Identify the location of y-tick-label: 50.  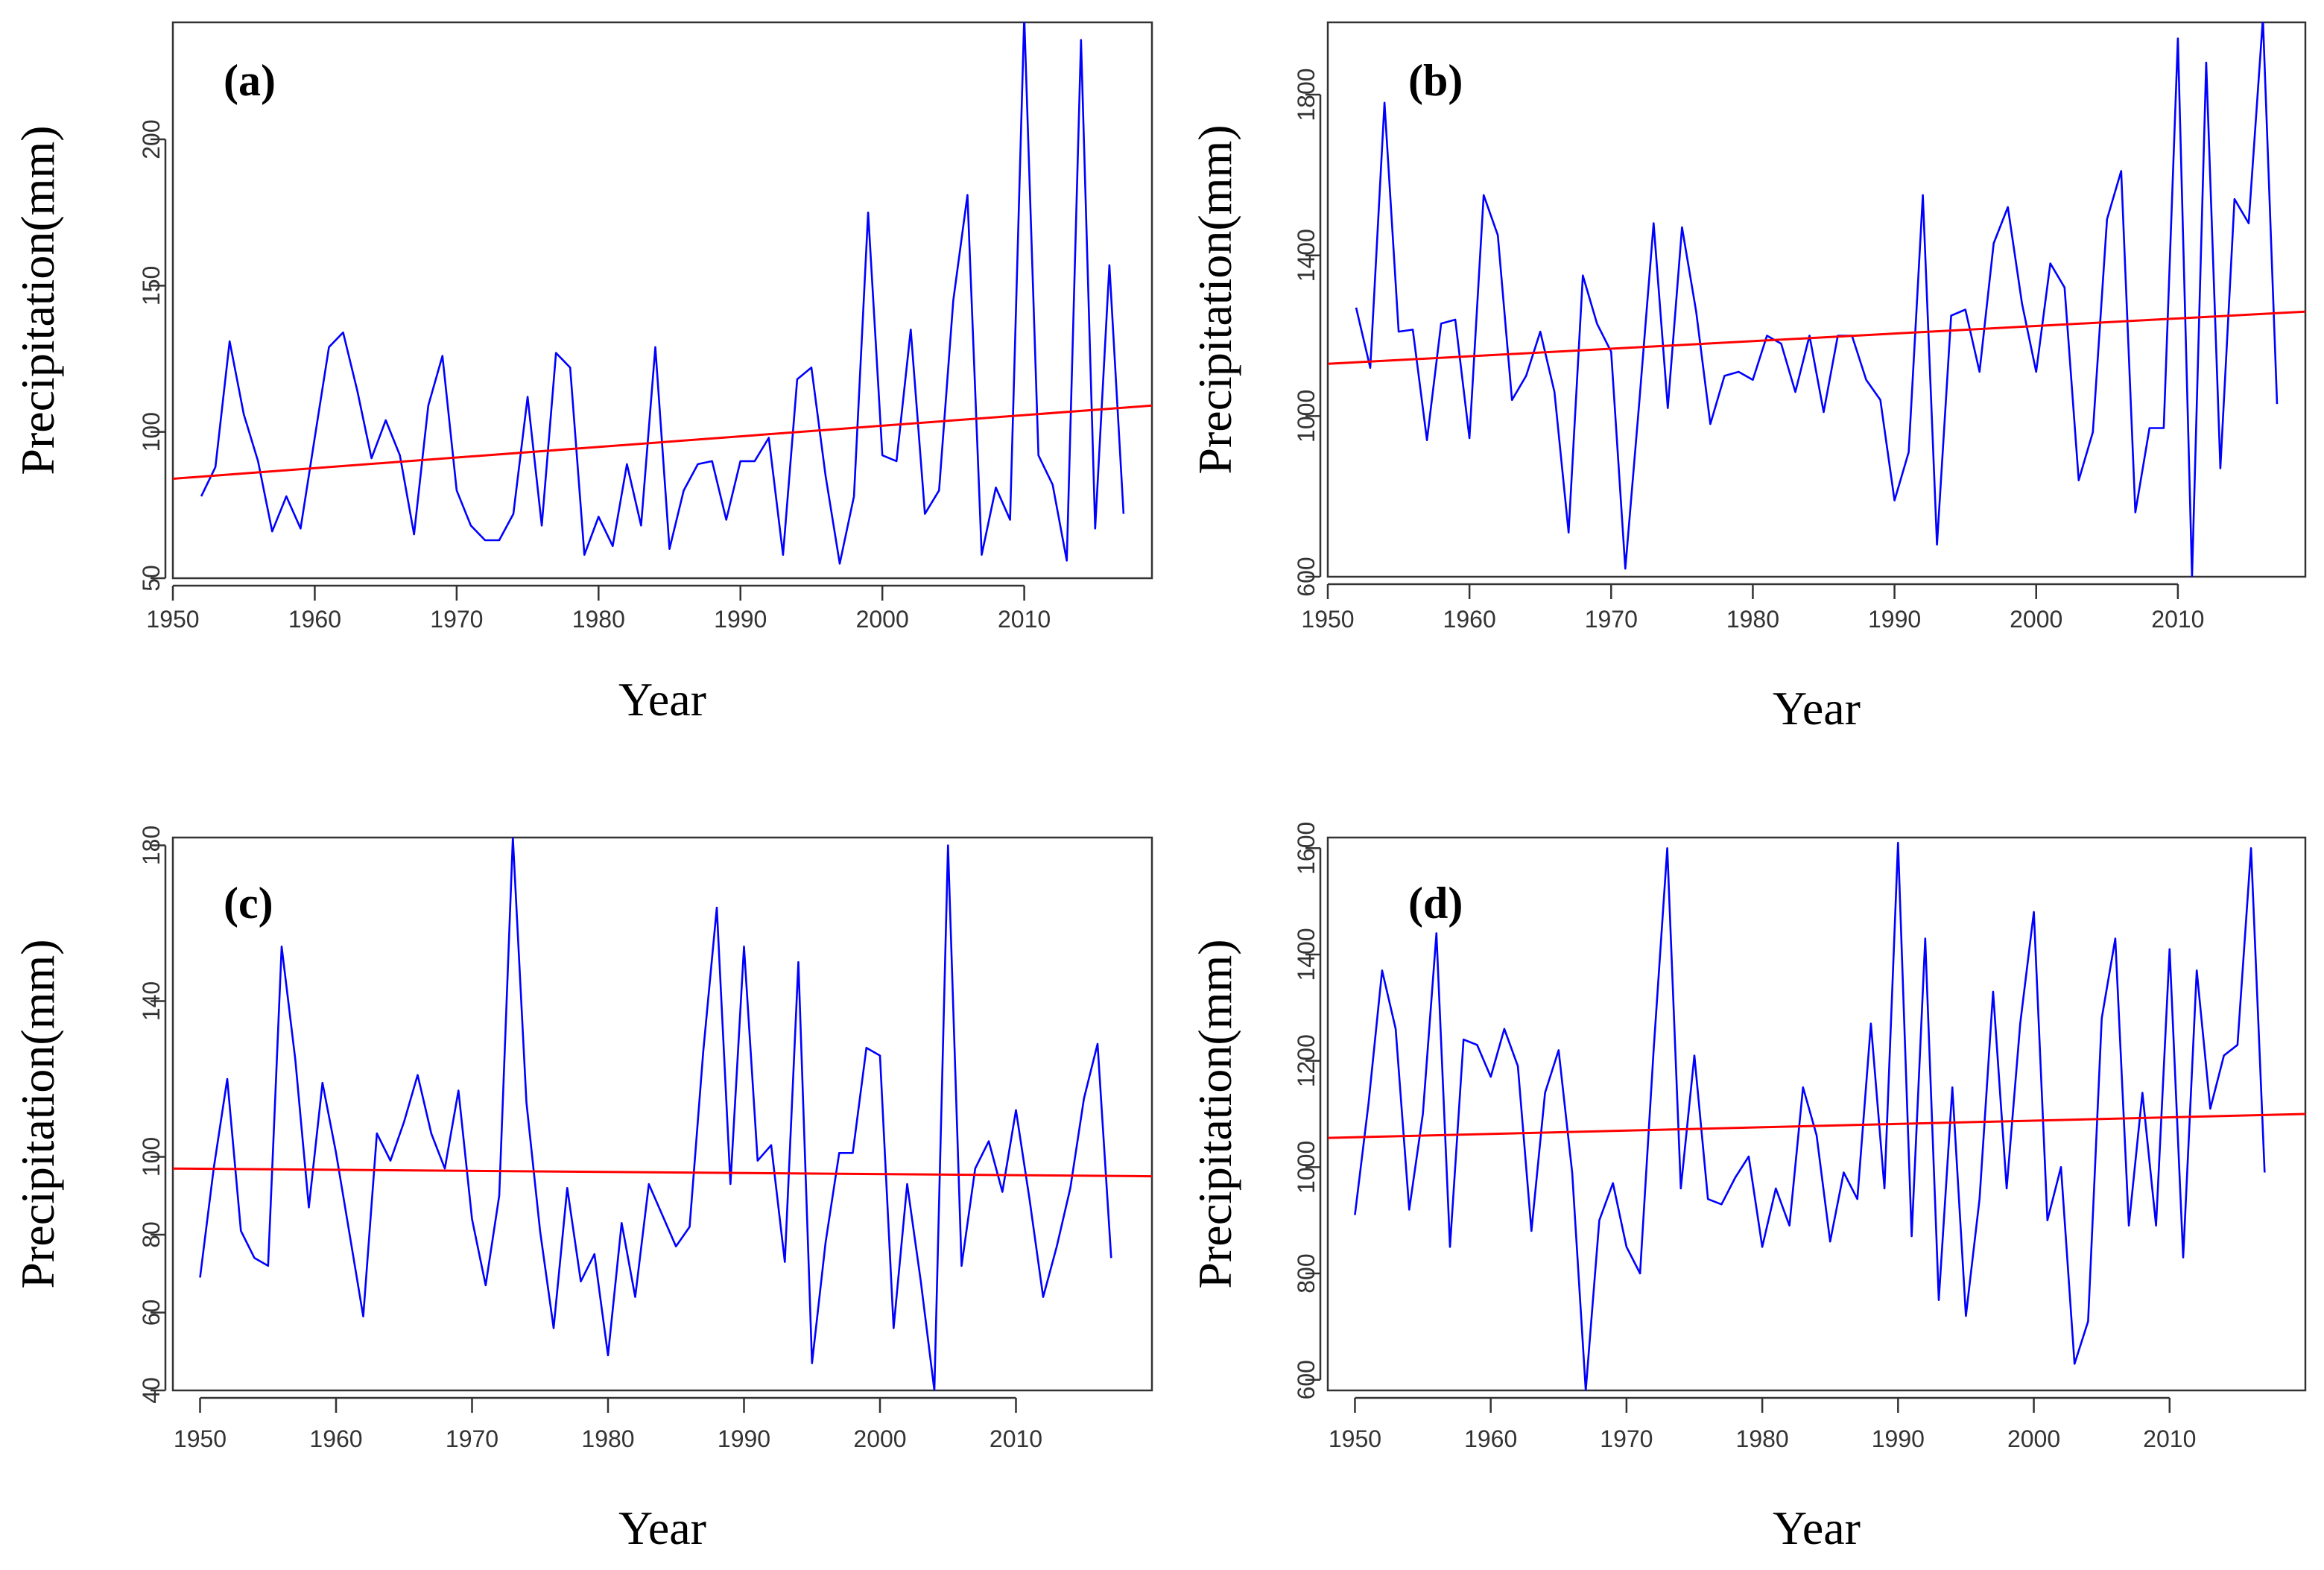
(152, 578).